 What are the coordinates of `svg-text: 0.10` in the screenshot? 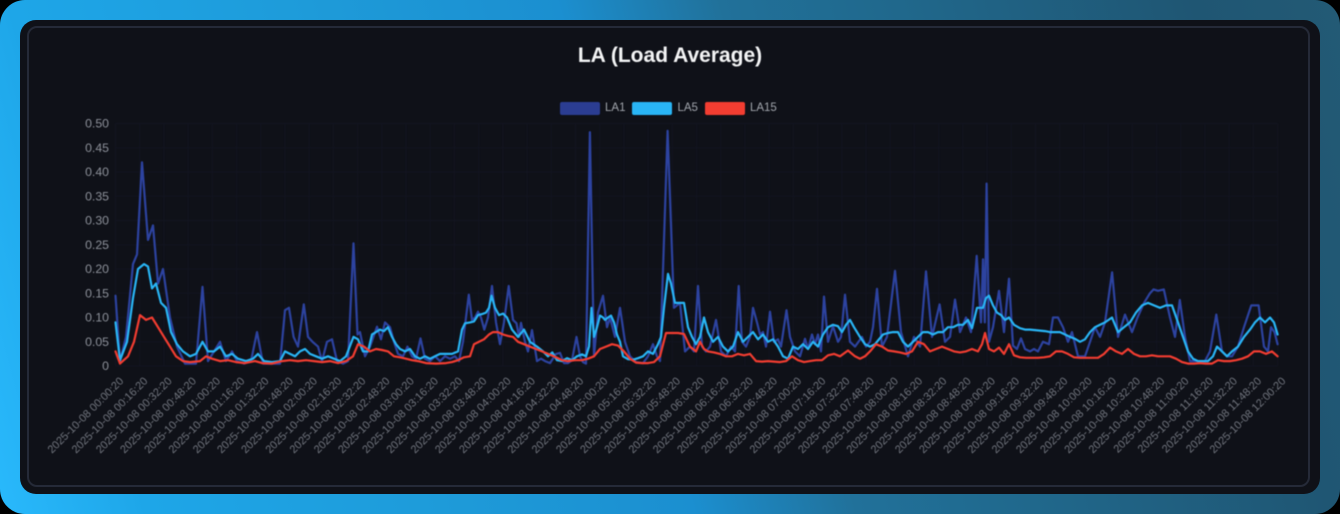 It's located at (97, 318).